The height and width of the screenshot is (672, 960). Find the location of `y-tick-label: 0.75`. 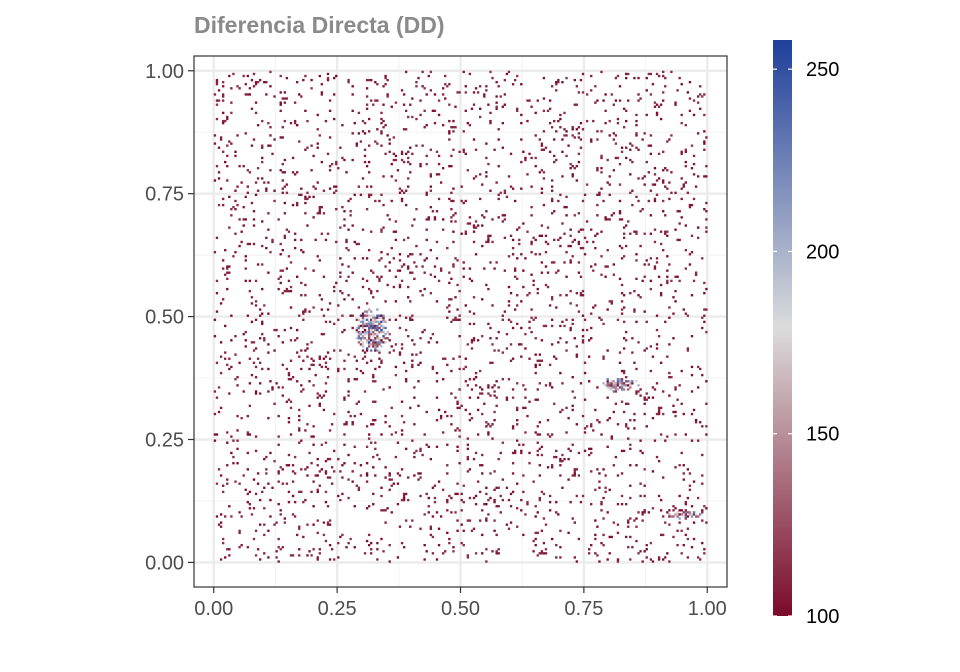

y-tick-label: 0.75 is located at coordinates (164, 195).